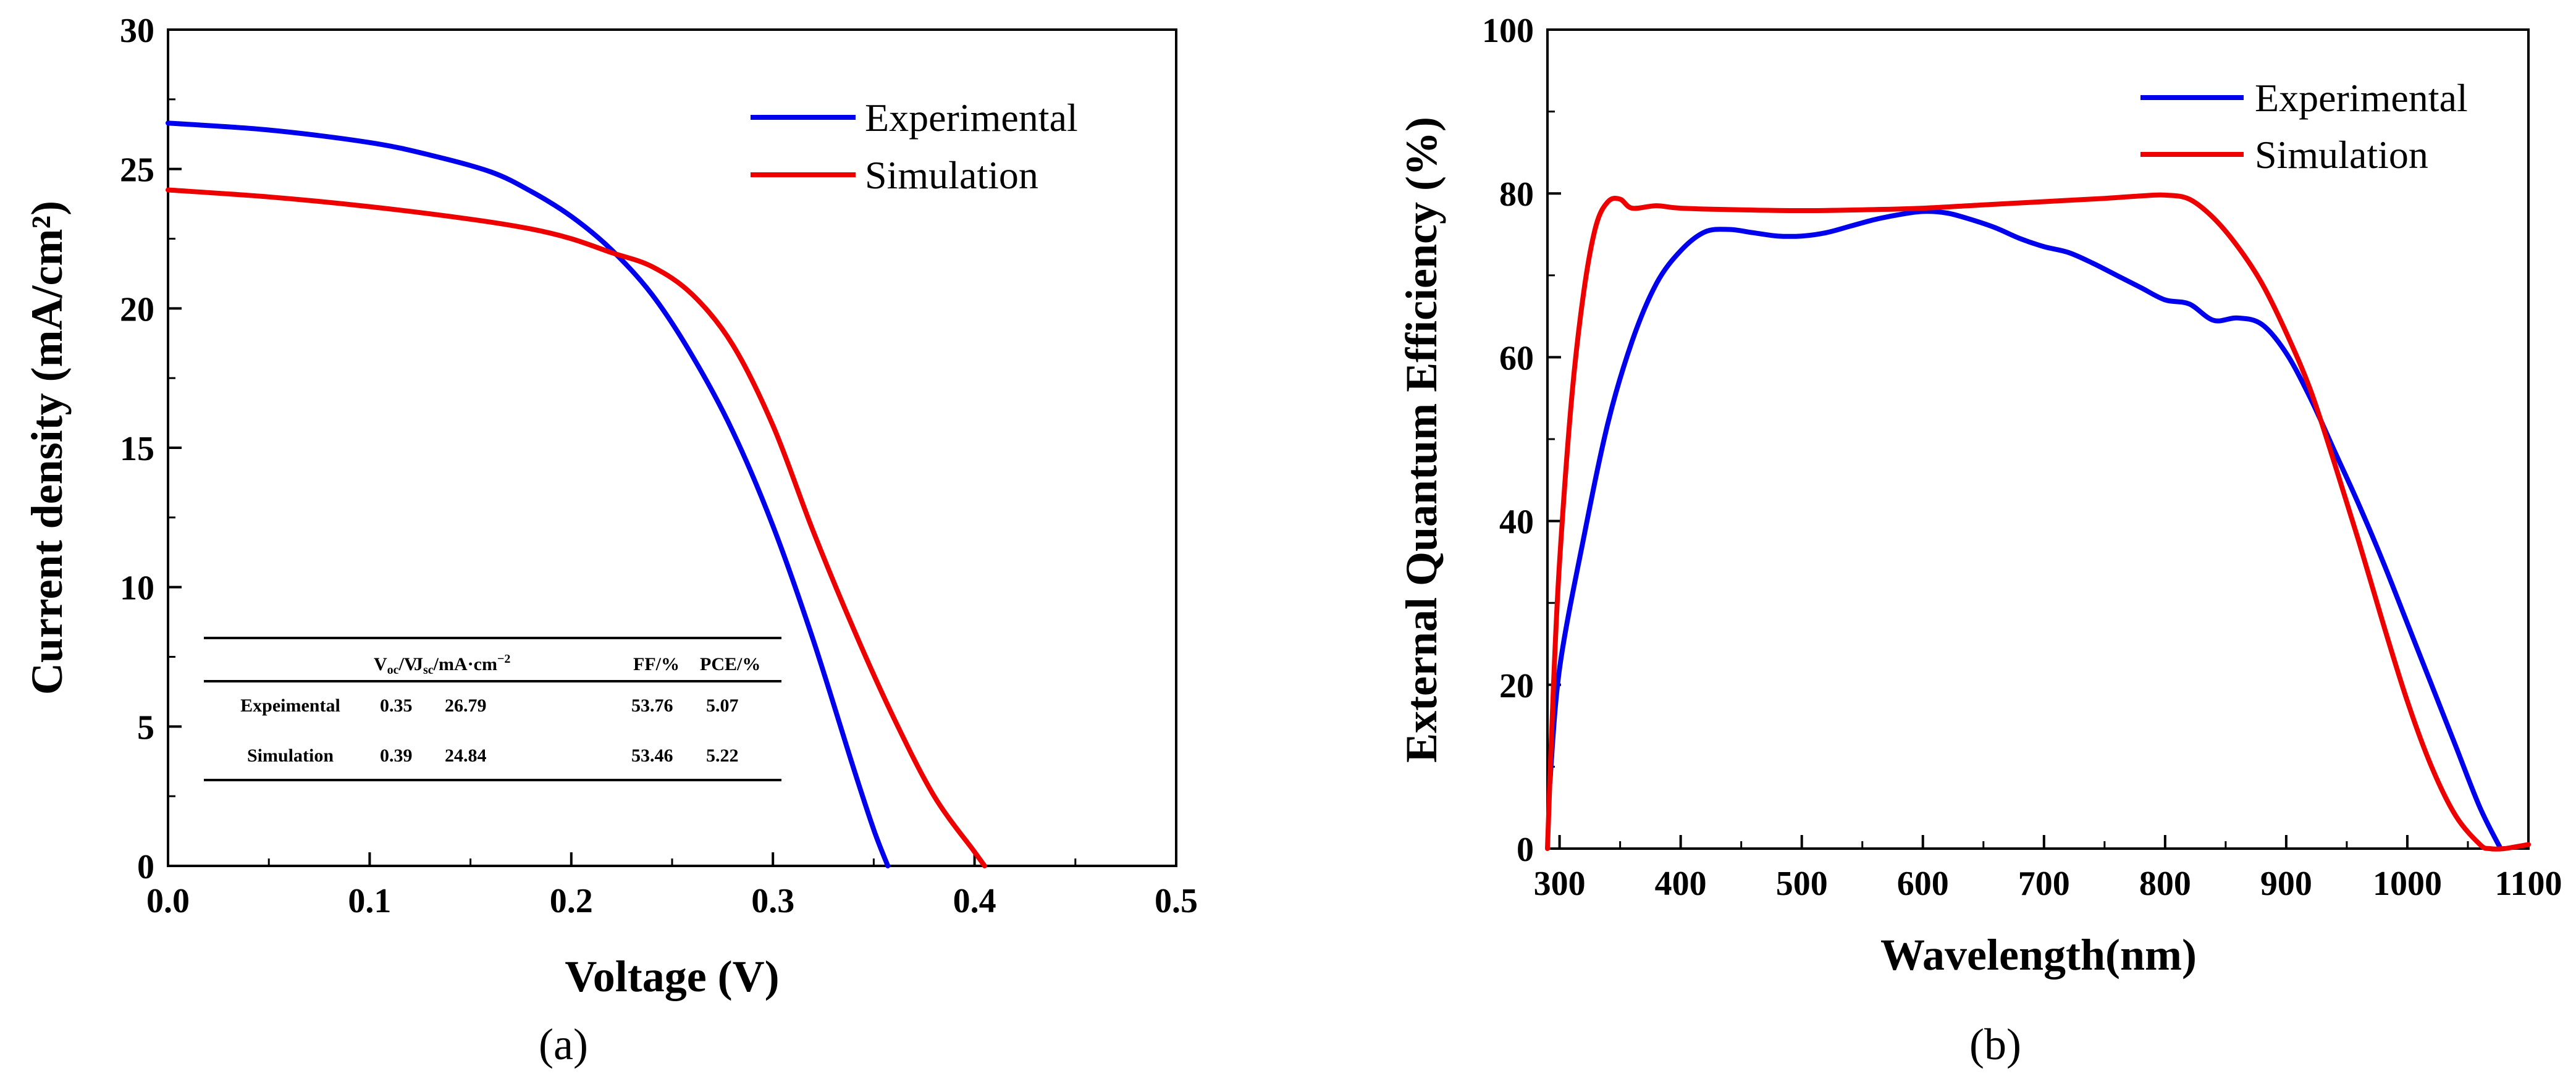 The height and width of the screenshot is (1087, 2576). What do you see at coordinates (1995, 1044) in the screenshot?
I see `panel-label-b: (b)` at bounding box center [1995, 1044].